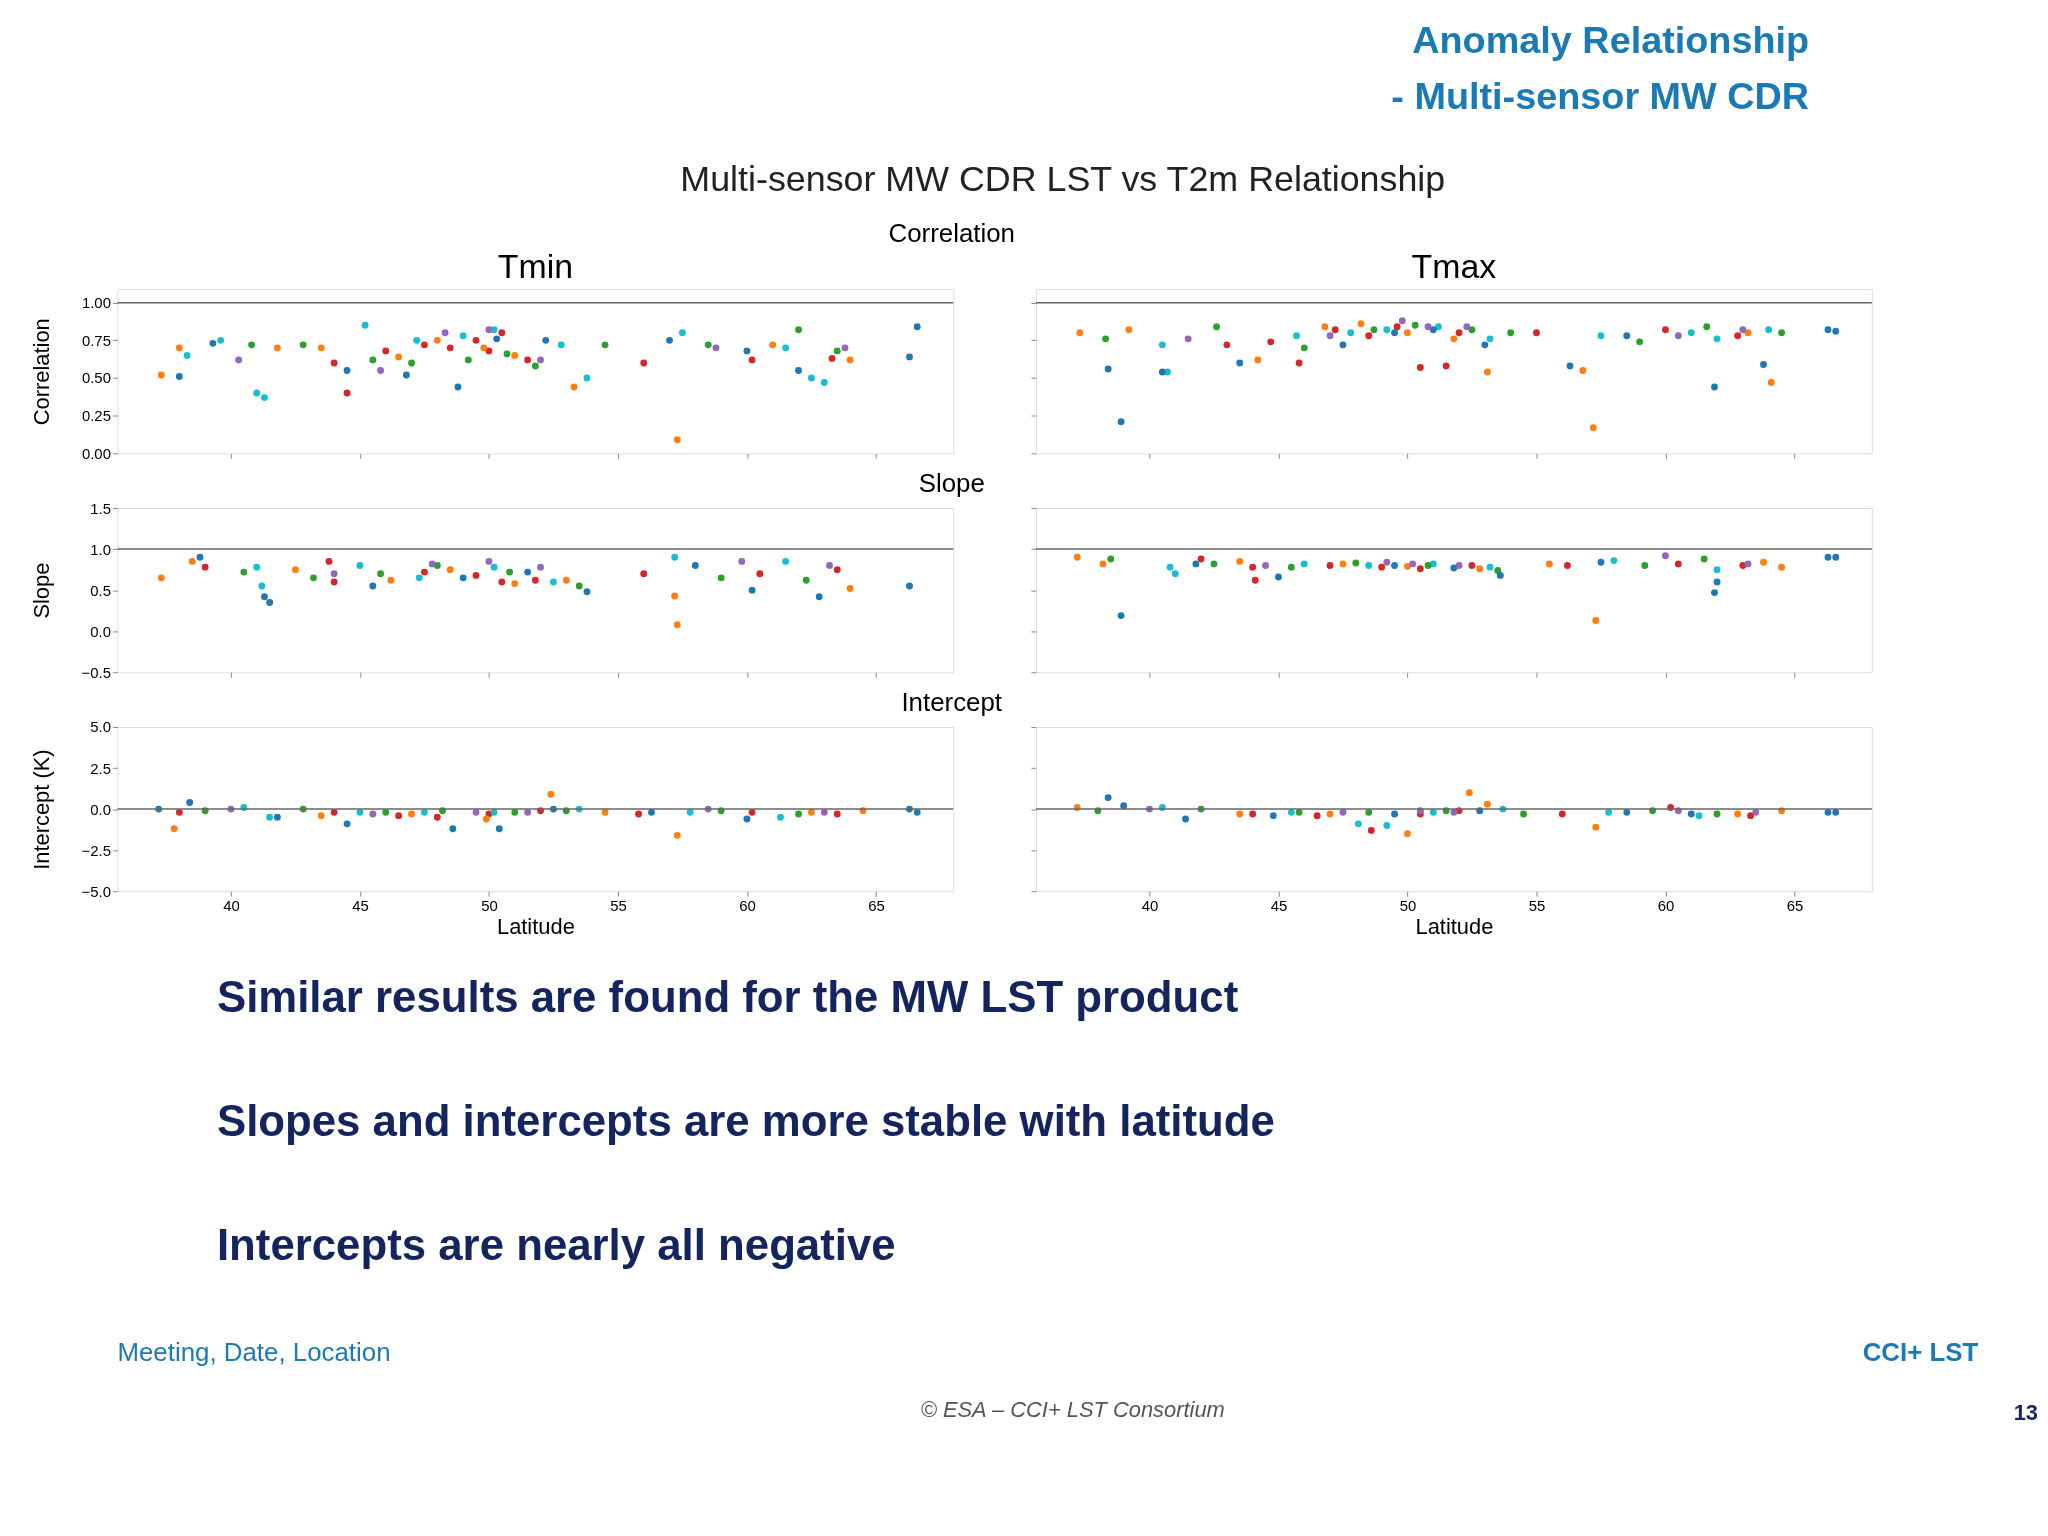  What do you see at coordinates (96, 378) in the screenshot?
I see `y-tick-label: 0.50` at bounding box center [96, 378].